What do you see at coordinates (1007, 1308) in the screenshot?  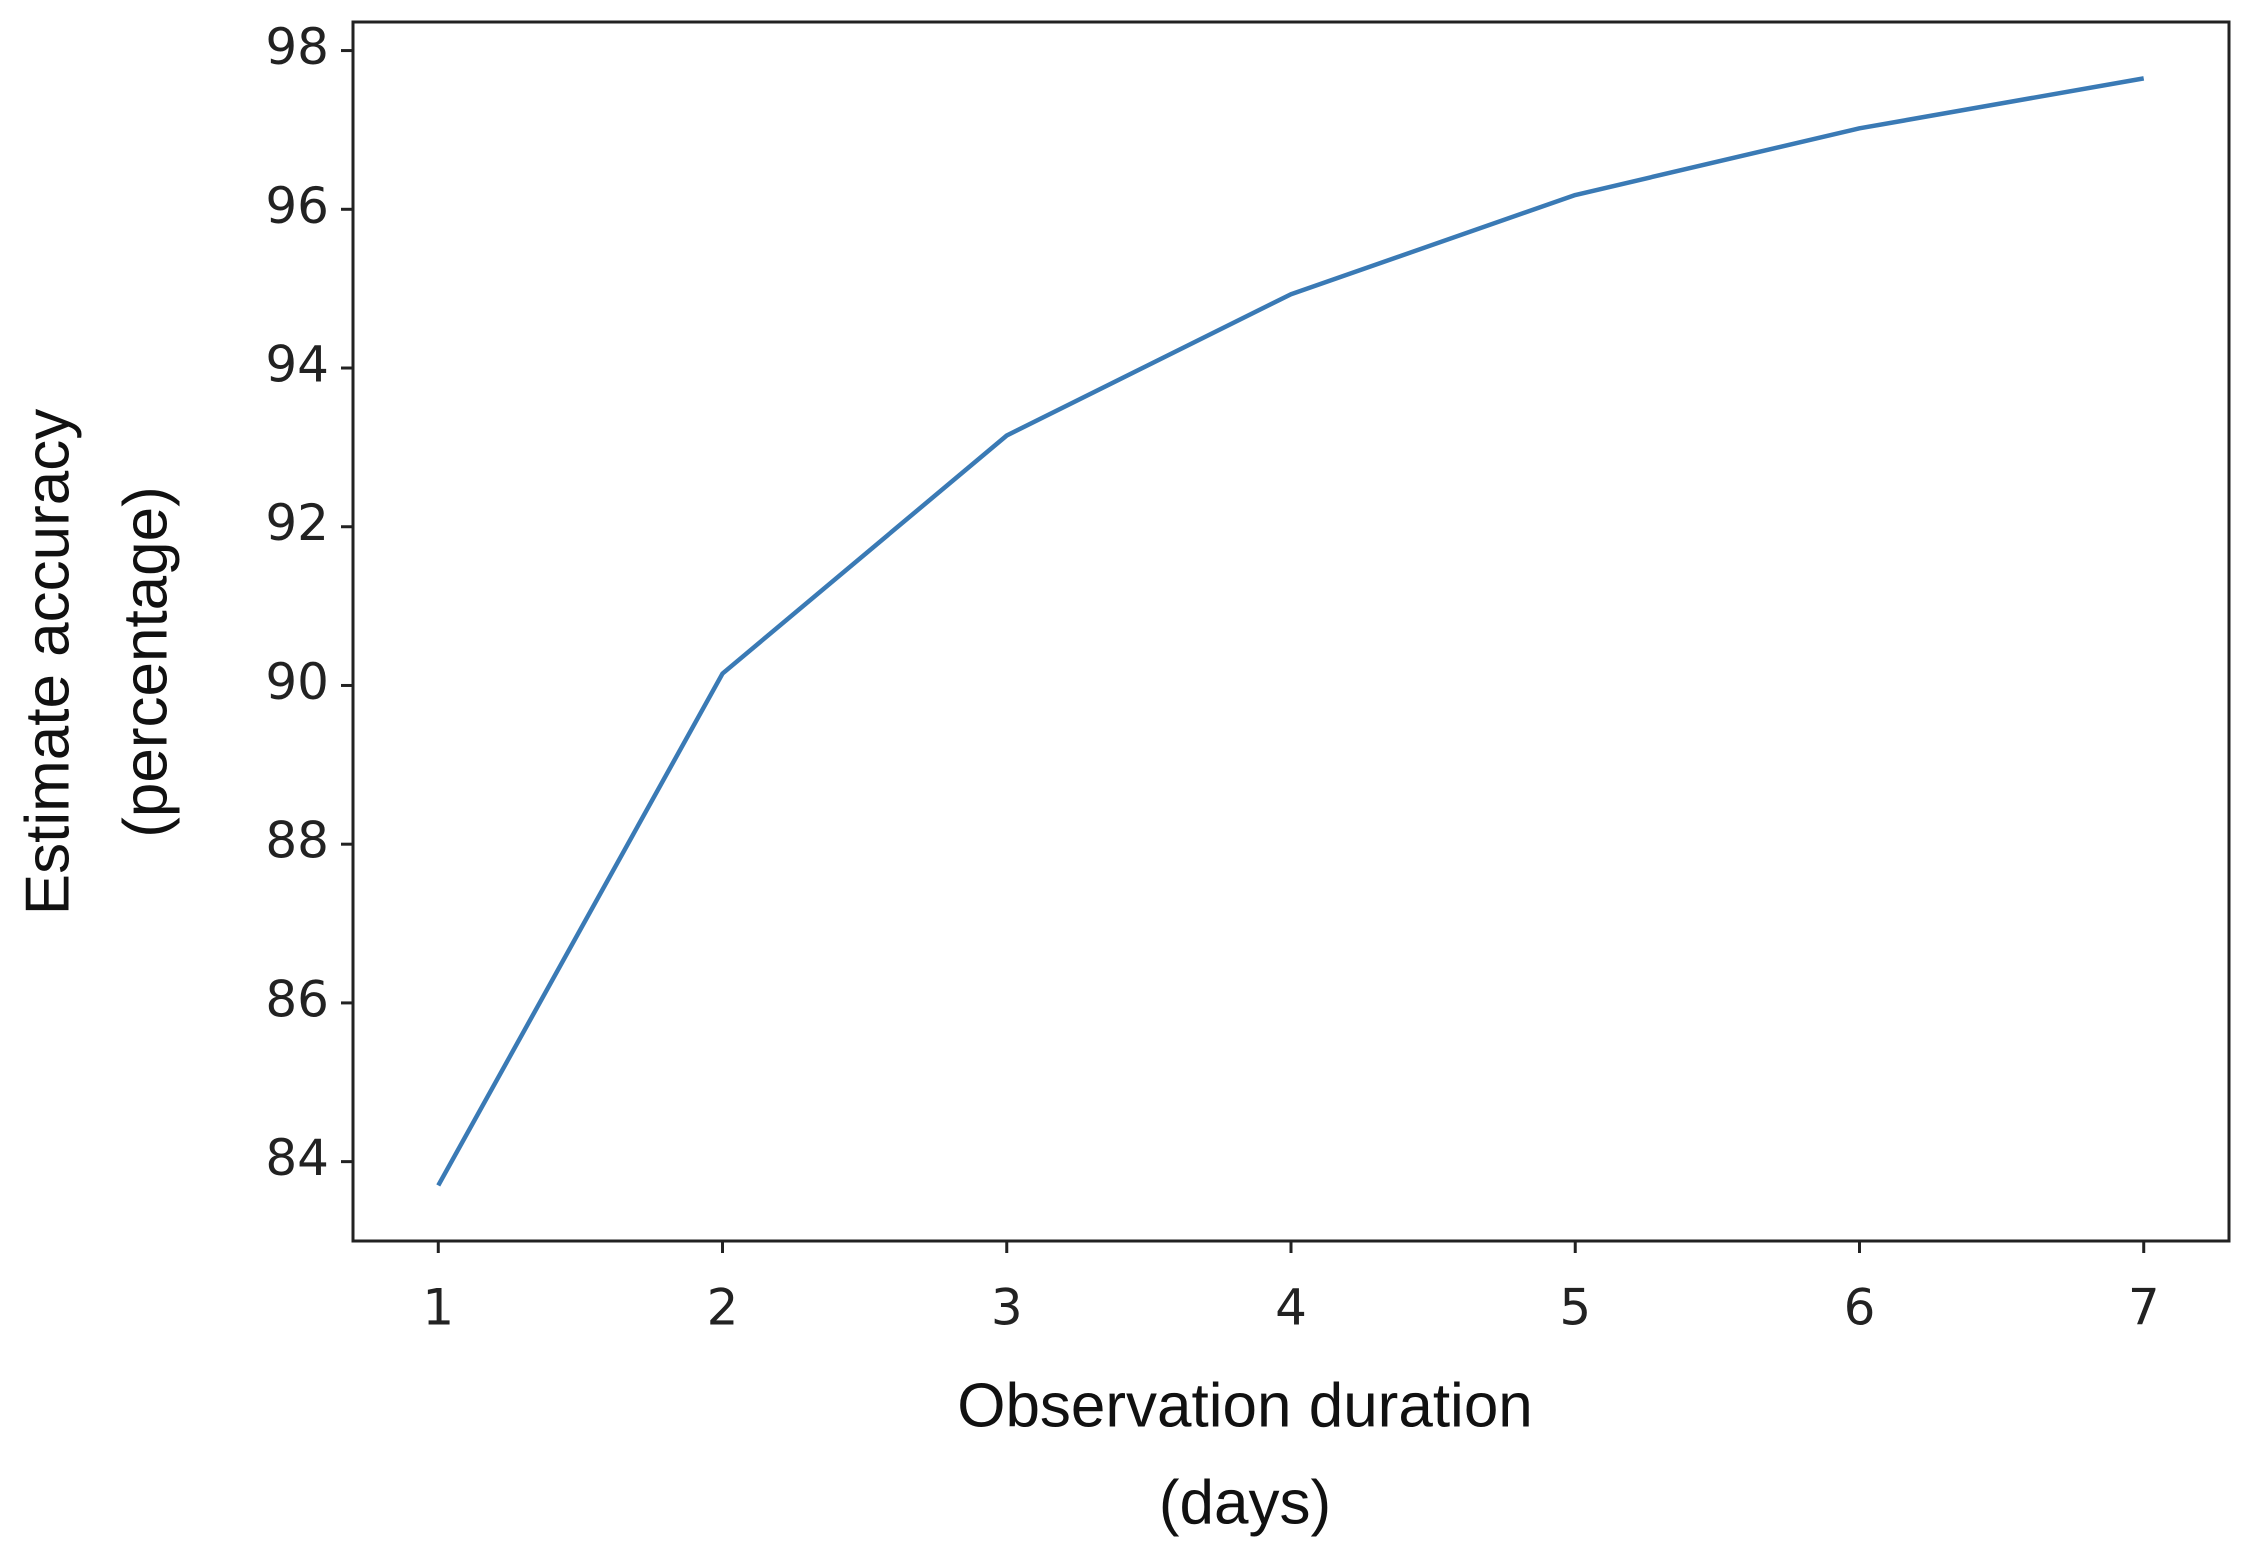 I see `x-tick-label: 3` at bounding box center [1007, 1308].